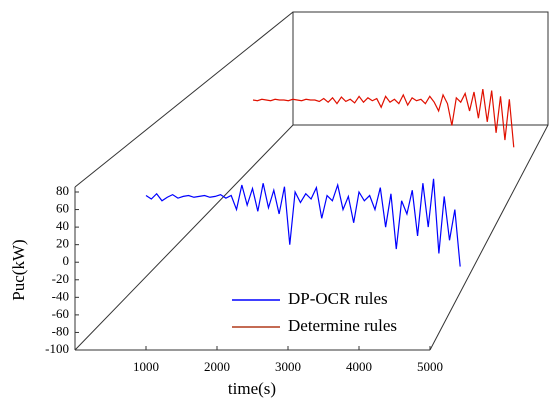 The image size is (550, 408). Describe the element at coordinates (60, 330) in the screenshot. I see `y-tick-label: -80` at that location.